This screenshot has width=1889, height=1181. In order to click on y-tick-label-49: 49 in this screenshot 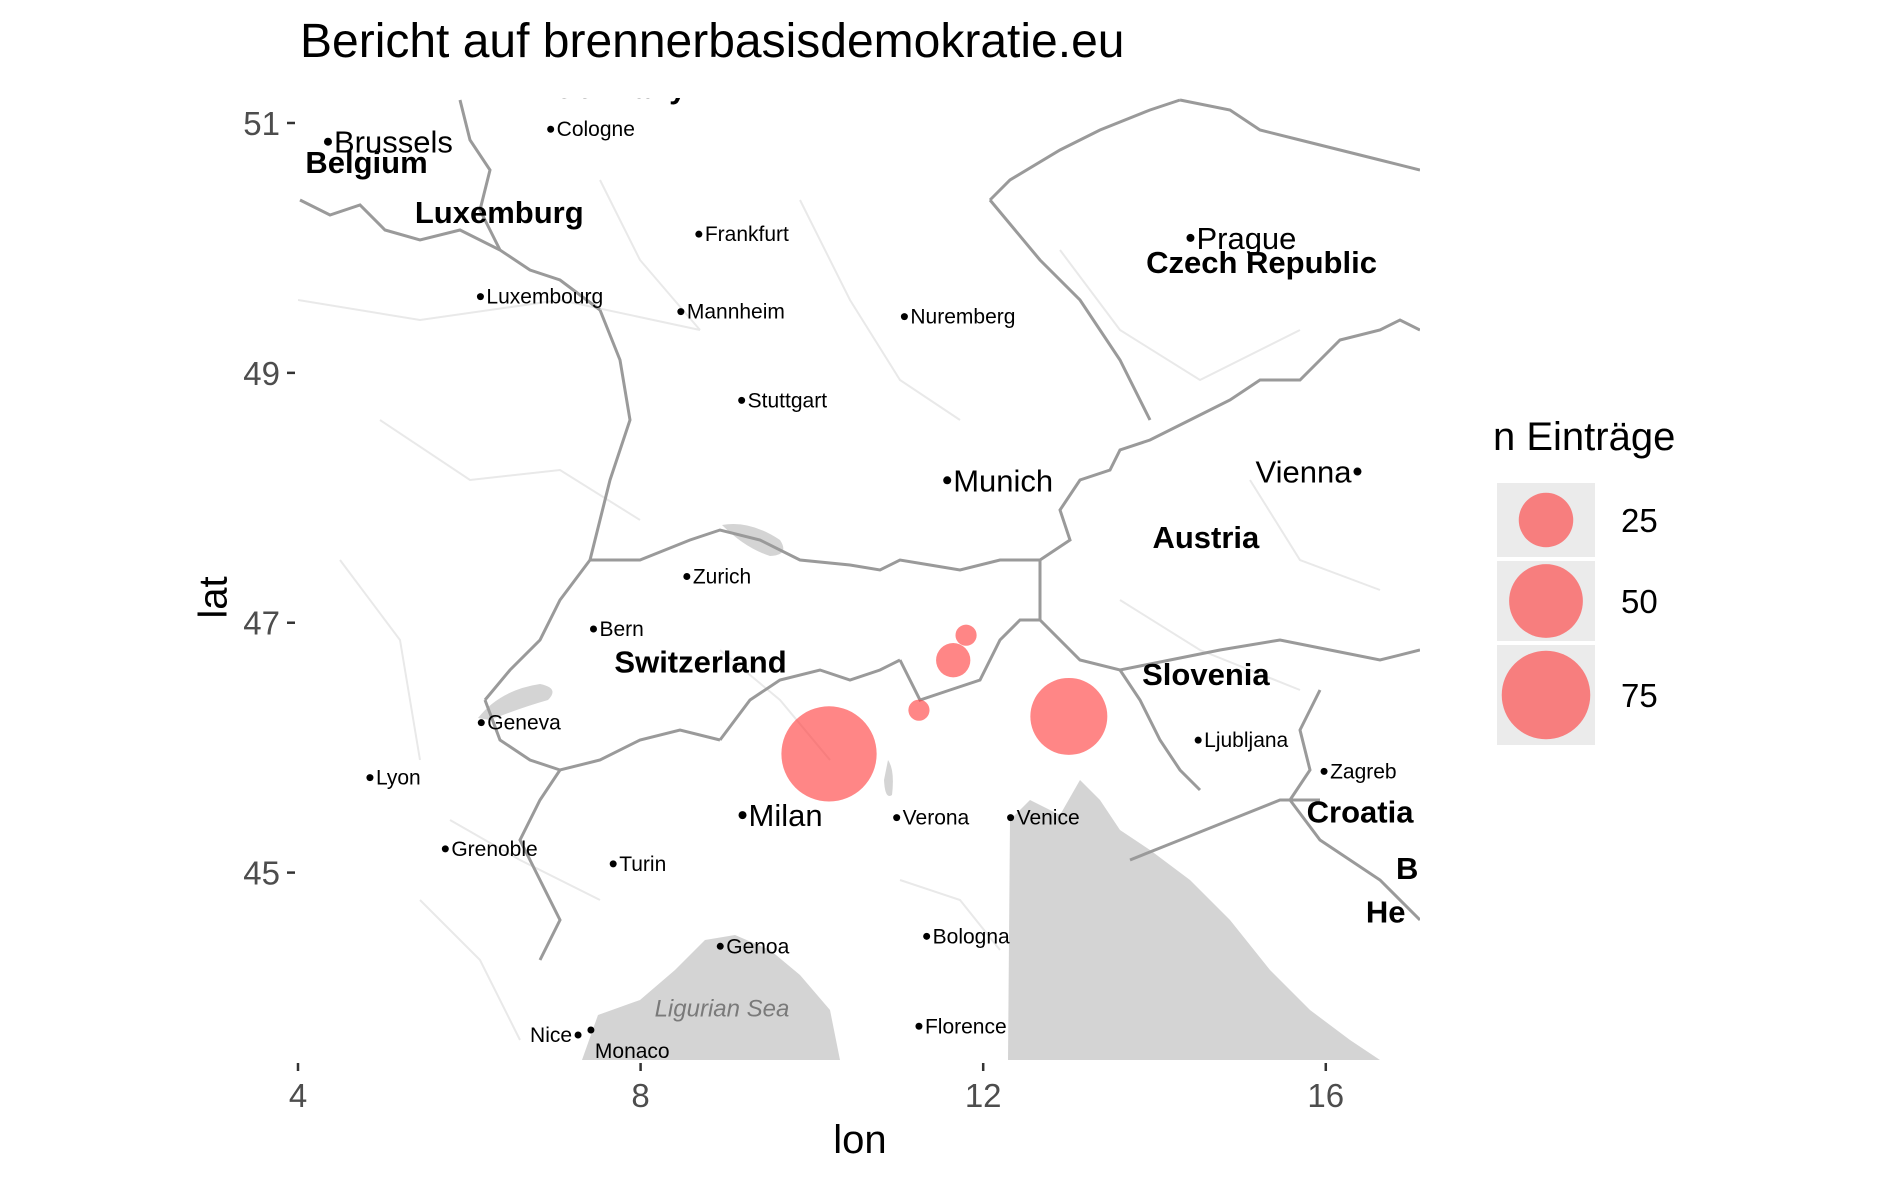, I will do `click(261, 373)`.